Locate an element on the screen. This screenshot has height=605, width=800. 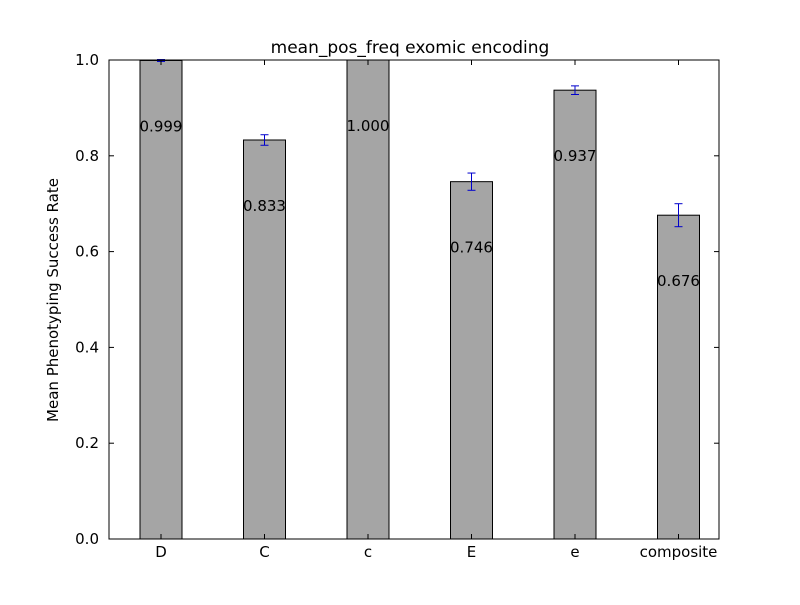
data-label: 0.676 is located at coordinates (678, 281).